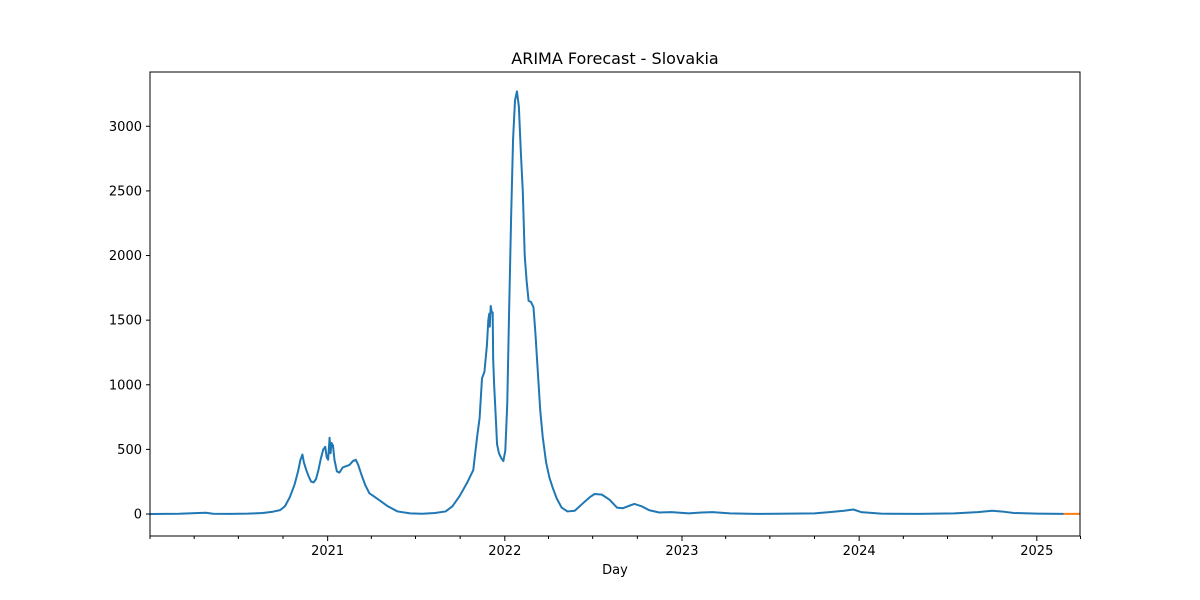 This screenshot has width=1200, height=600. Describe the element at coordinates (125, 385) in the screenshot. I see `y-tick-label-2: 1000` at that location.